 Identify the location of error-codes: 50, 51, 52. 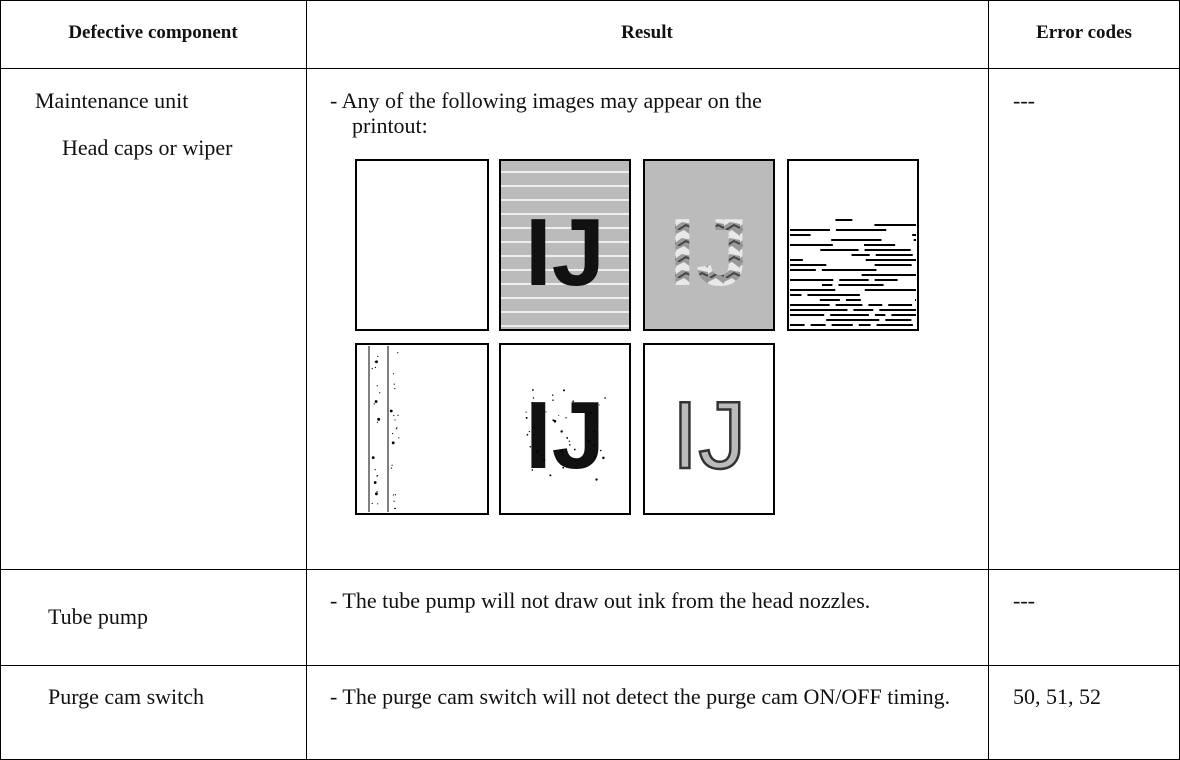
(1057, 696).